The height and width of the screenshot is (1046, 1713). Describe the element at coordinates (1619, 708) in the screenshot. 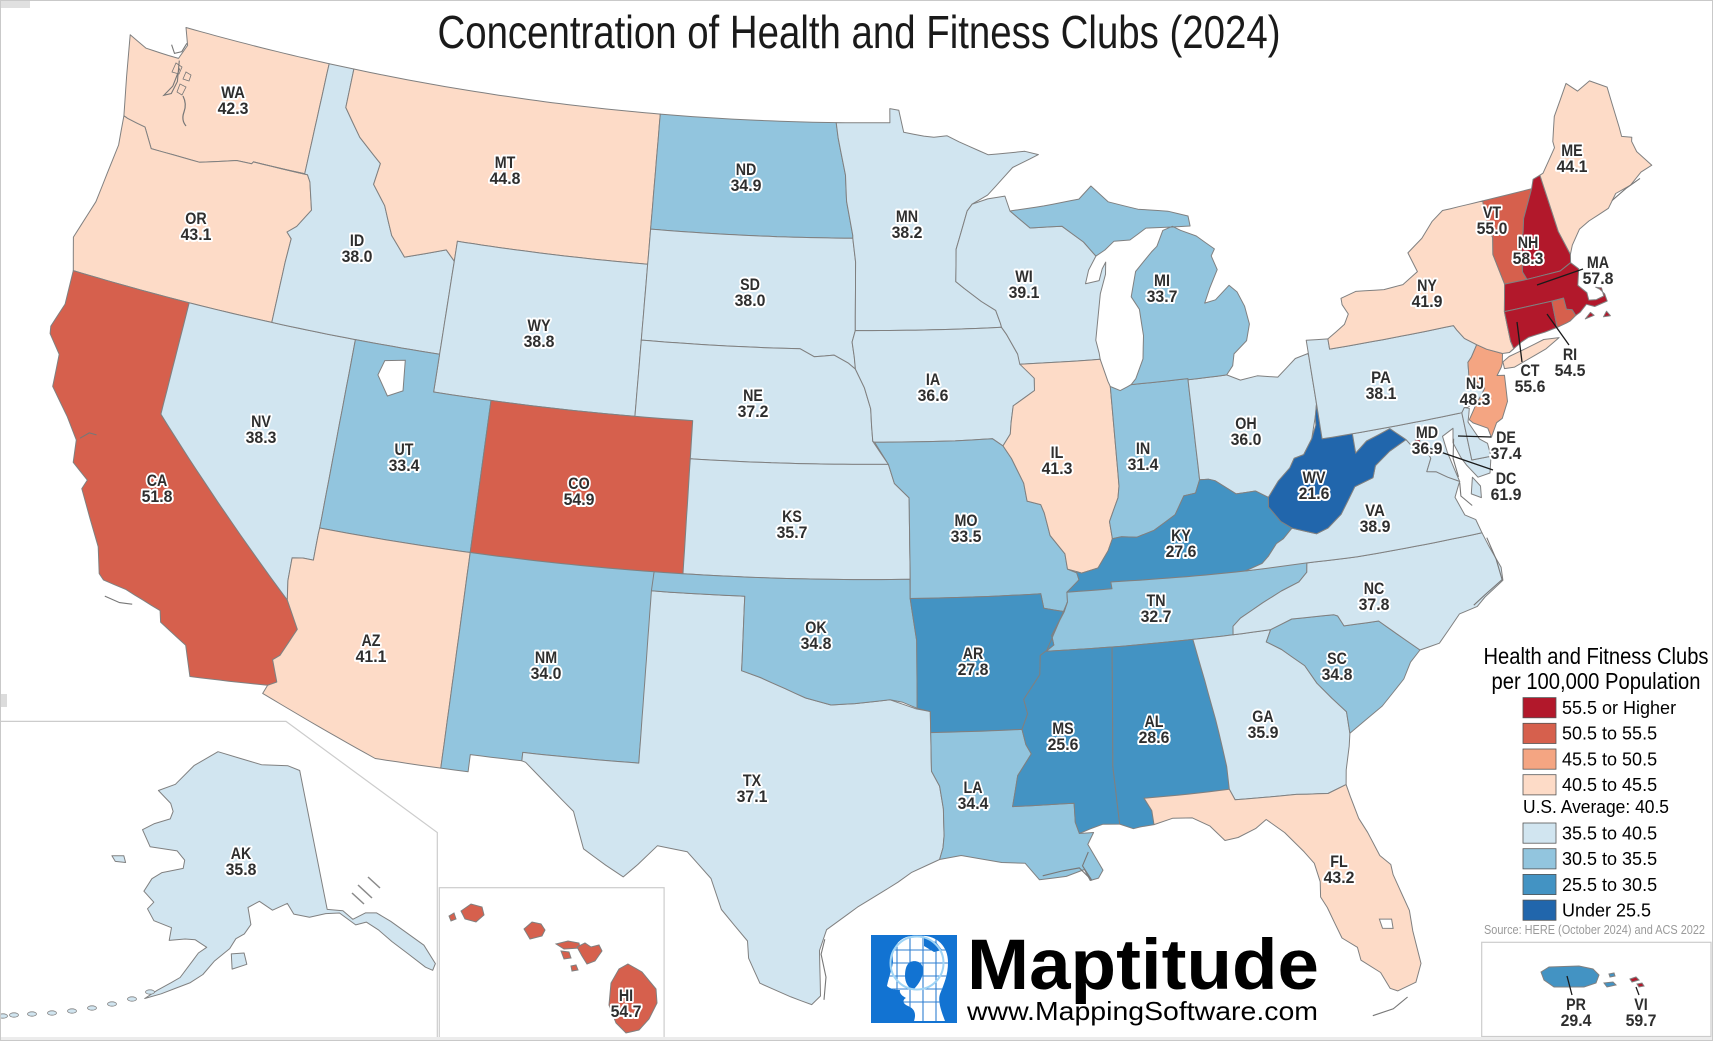

I see `svg-text: 55.5 or Higher` at that location.